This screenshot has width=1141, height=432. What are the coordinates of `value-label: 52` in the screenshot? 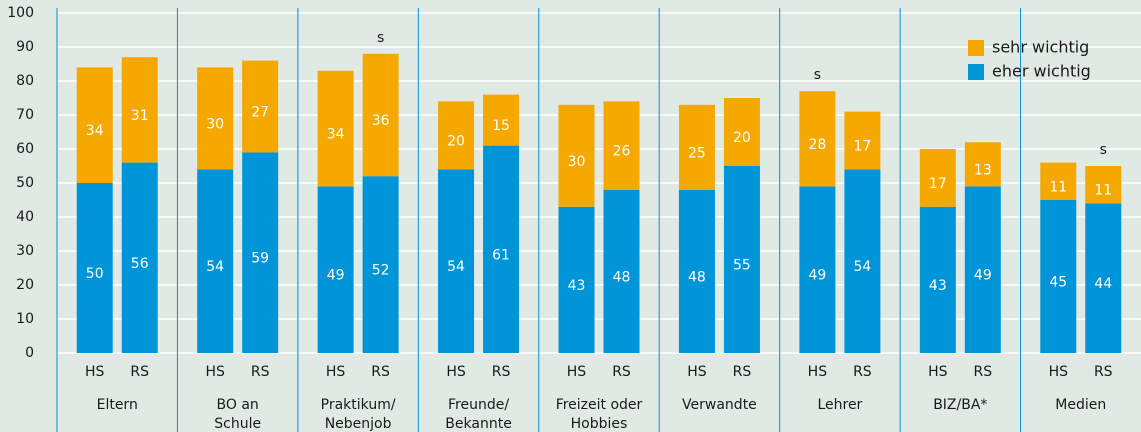 It's located at (381, 271).